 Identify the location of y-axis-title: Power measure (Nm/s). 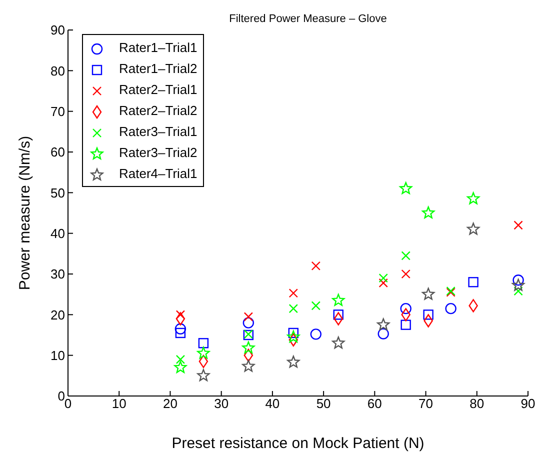
(25, 213).